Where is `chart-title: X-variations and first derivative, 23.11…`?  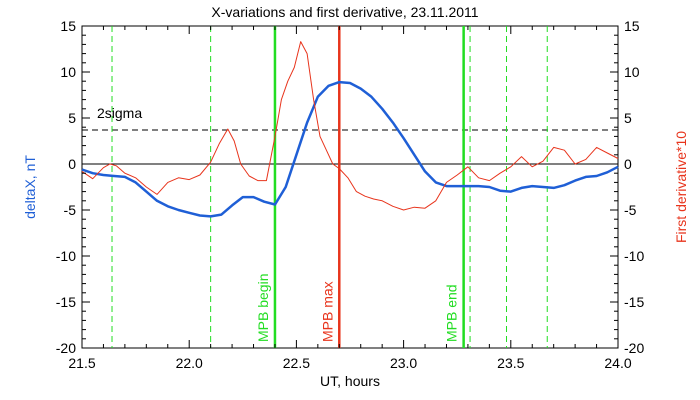 chart-title: X-variations and first derivative, 23.11… is located at coordinates (344, 12).